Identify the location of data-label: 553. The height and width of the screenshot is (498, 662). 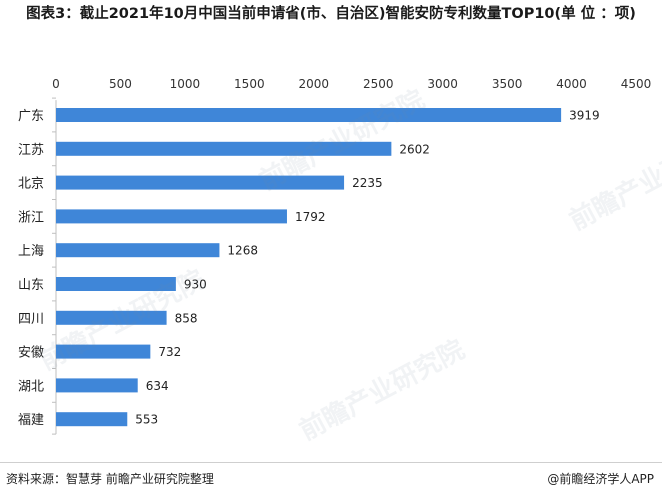
(146, 420).